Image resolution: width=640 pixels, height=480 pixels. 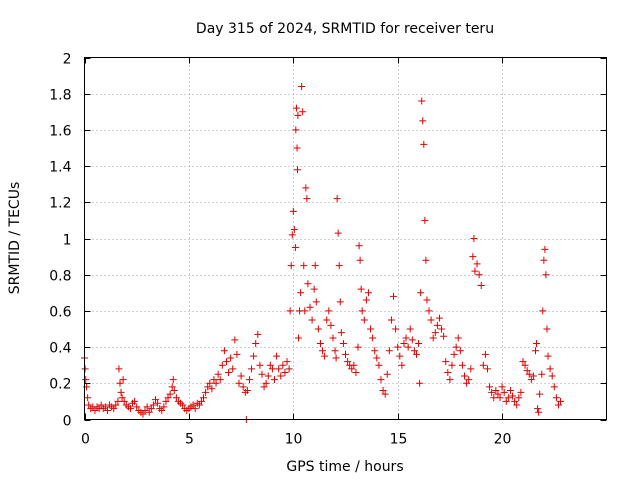 What do you see at coordinates (60, 96) in the screenshot?
I see `y-tick-label: 1.8` at bounding box center [60, 96].